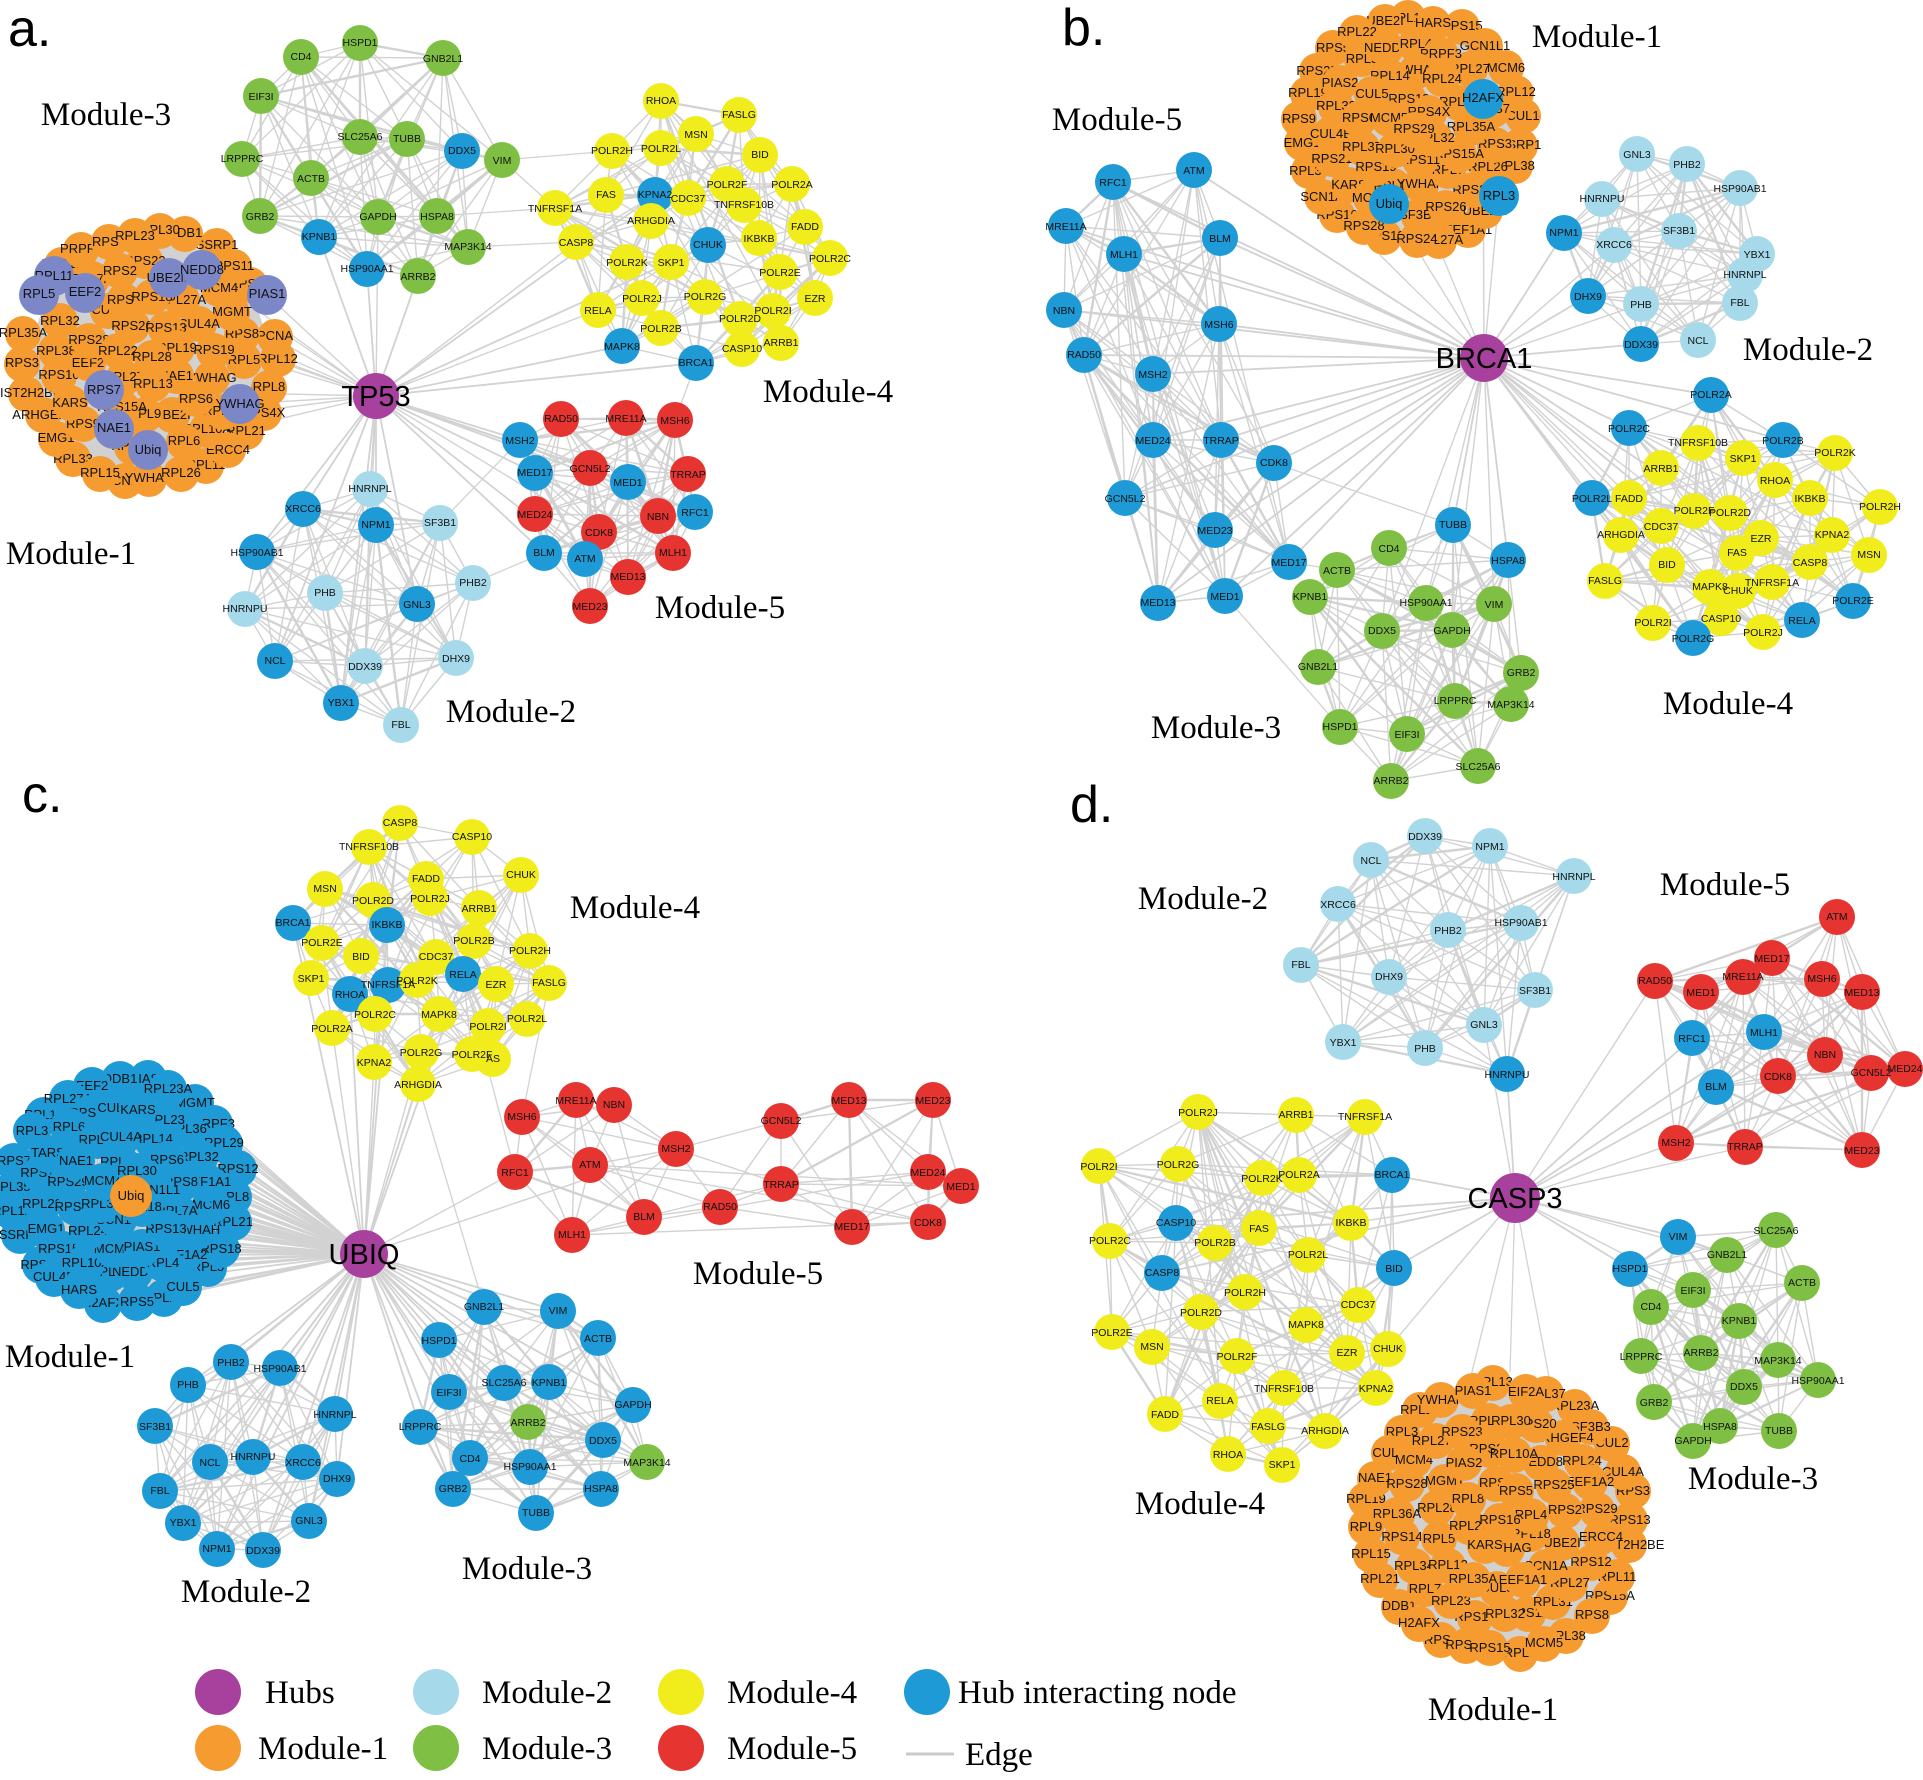 The height and width of the screenshot is (1780, 1923). I want to click on svg-text: MCM4, so click(103, 1180).